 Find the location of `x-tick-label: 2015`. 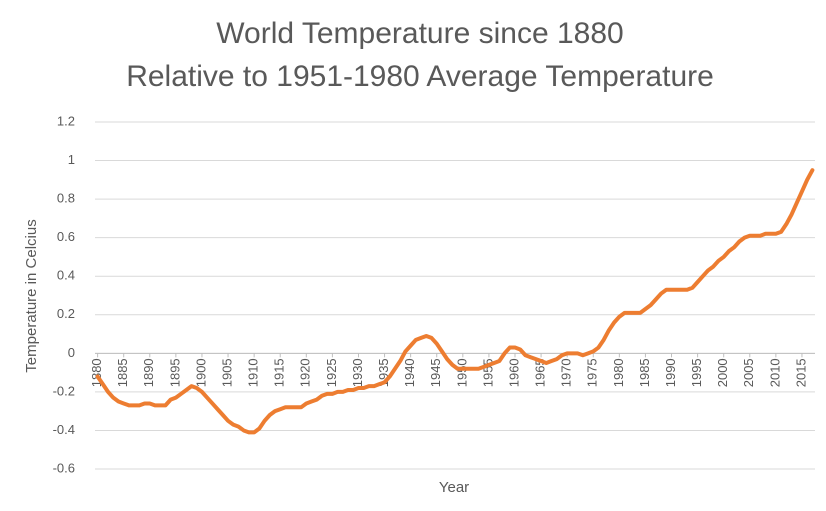

x-tick-label: 2015 is located at coordinates (800, 372).